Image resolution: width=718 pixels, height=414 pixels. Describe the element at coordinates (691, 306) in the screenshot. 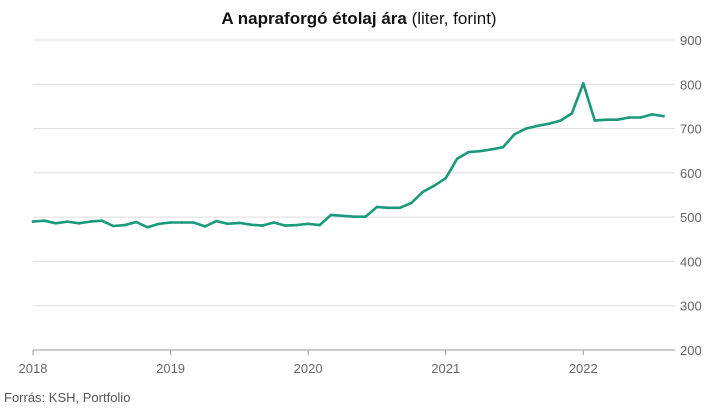

I see `y-tick-label: 300` at that location.